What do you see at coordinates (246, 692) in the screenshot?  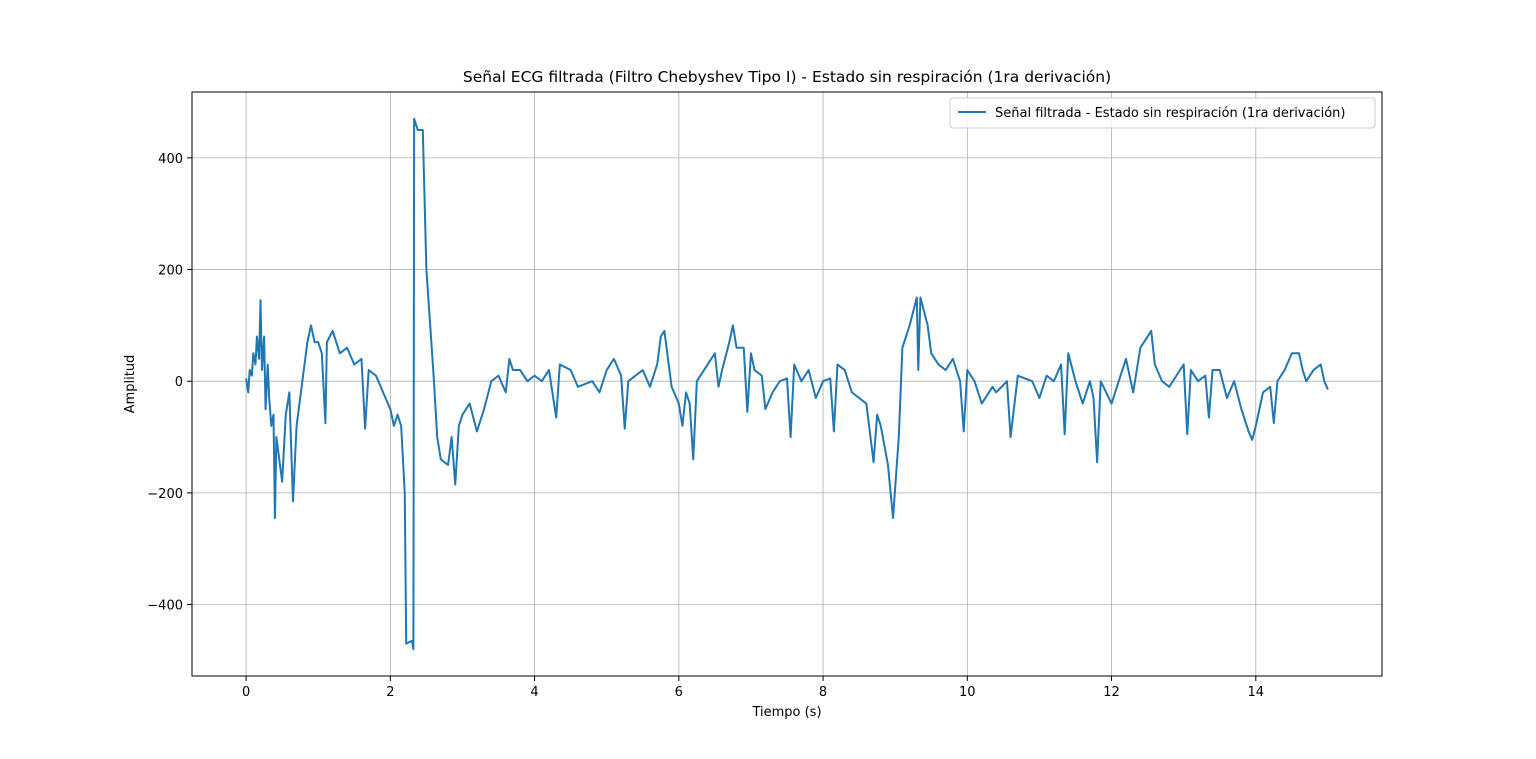 I see `x-tick-label: 0` at bounding box center [246, 692].